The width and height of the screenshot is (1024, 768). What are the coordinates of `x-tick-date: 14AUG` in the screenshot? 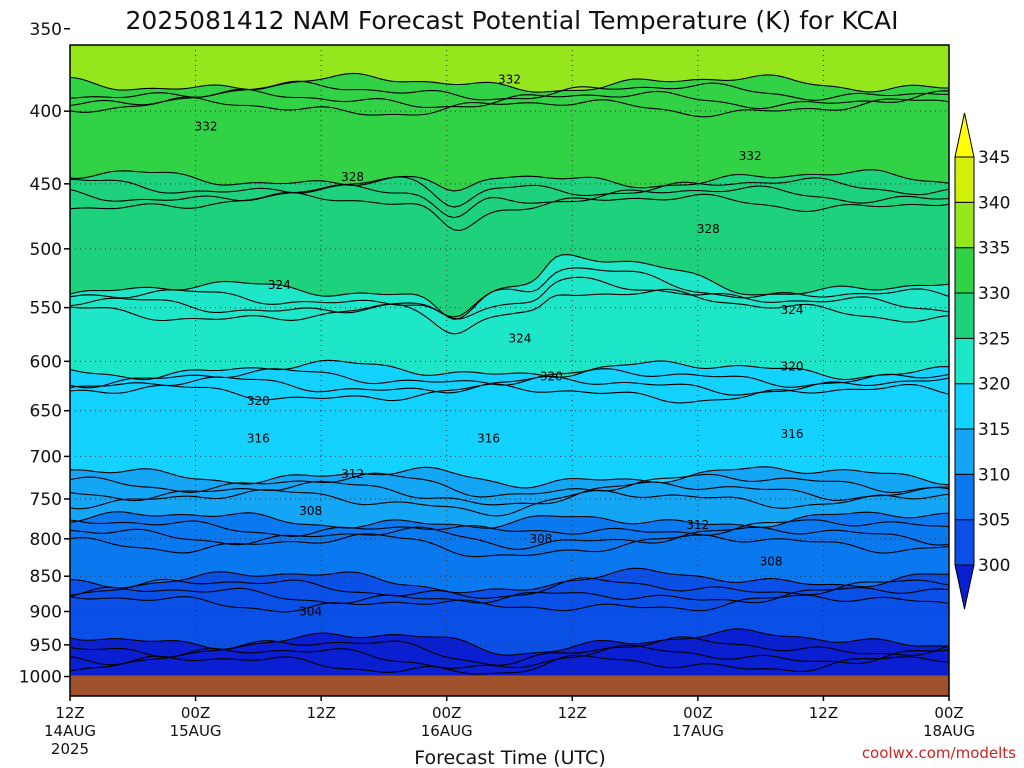 It's located at (70, 731).